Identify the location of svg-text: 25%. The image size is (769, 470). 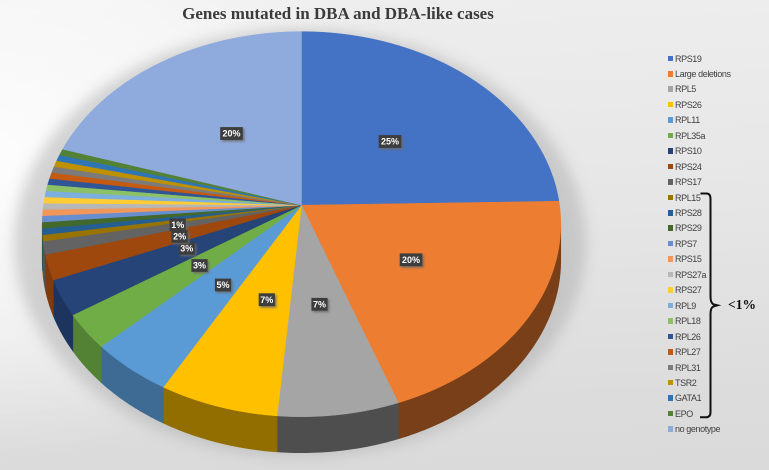
(390, 142).